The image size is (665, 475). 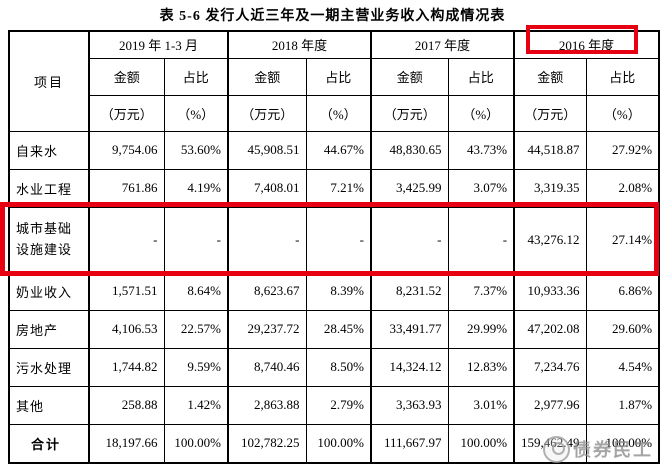 I want to click on cell-value: 18,197.66, so click(x=126, y=443).